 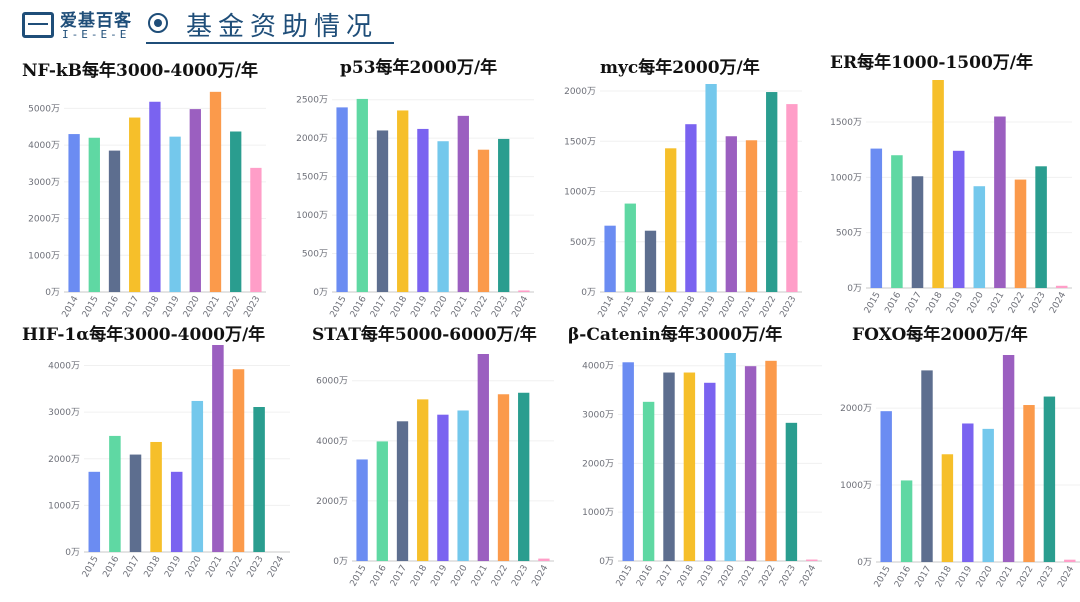 I want to click on chart-title: myc每年2000万/年, so click(x=680, y=68).